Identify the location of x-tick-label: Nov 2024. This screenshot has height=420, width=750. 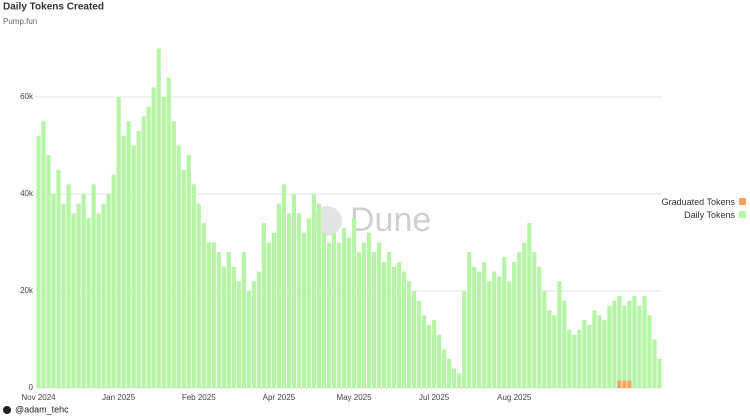
(38, 397).